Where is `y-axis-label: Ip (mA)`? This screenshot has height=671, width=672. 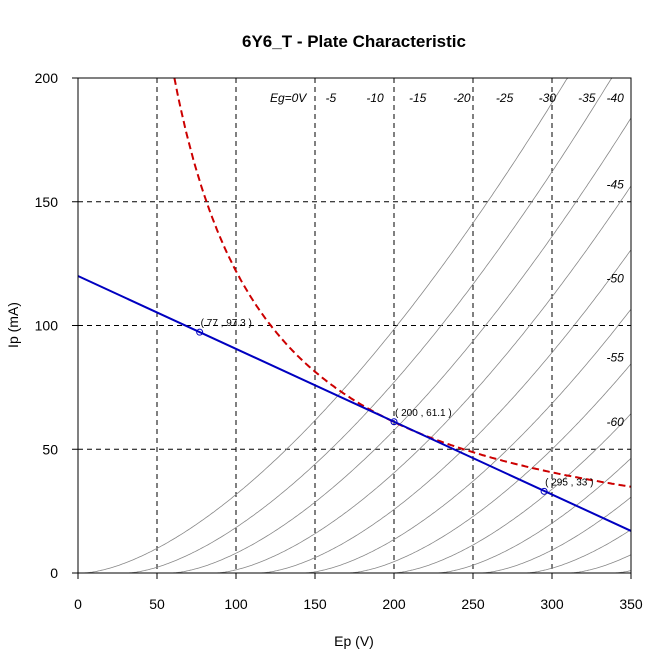
y-axis-label: Ip (mA) is located at coordinates (13, 325).